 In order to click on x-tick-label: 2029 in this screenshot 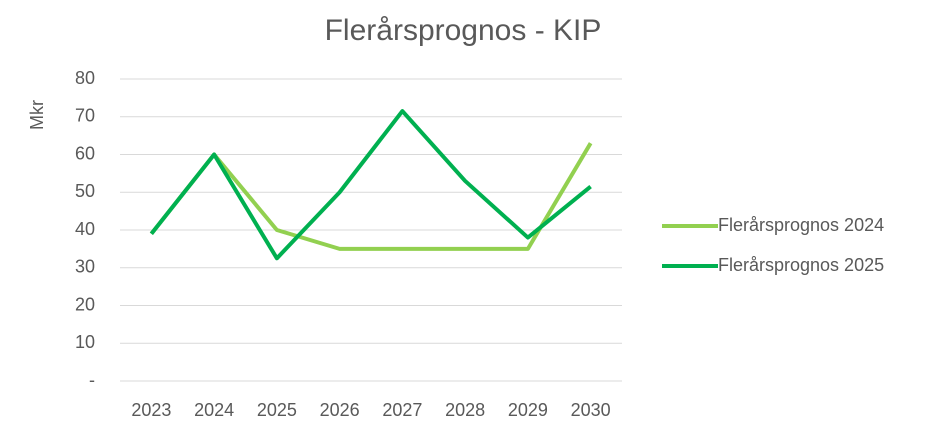, I will do `click(528, 410)`.